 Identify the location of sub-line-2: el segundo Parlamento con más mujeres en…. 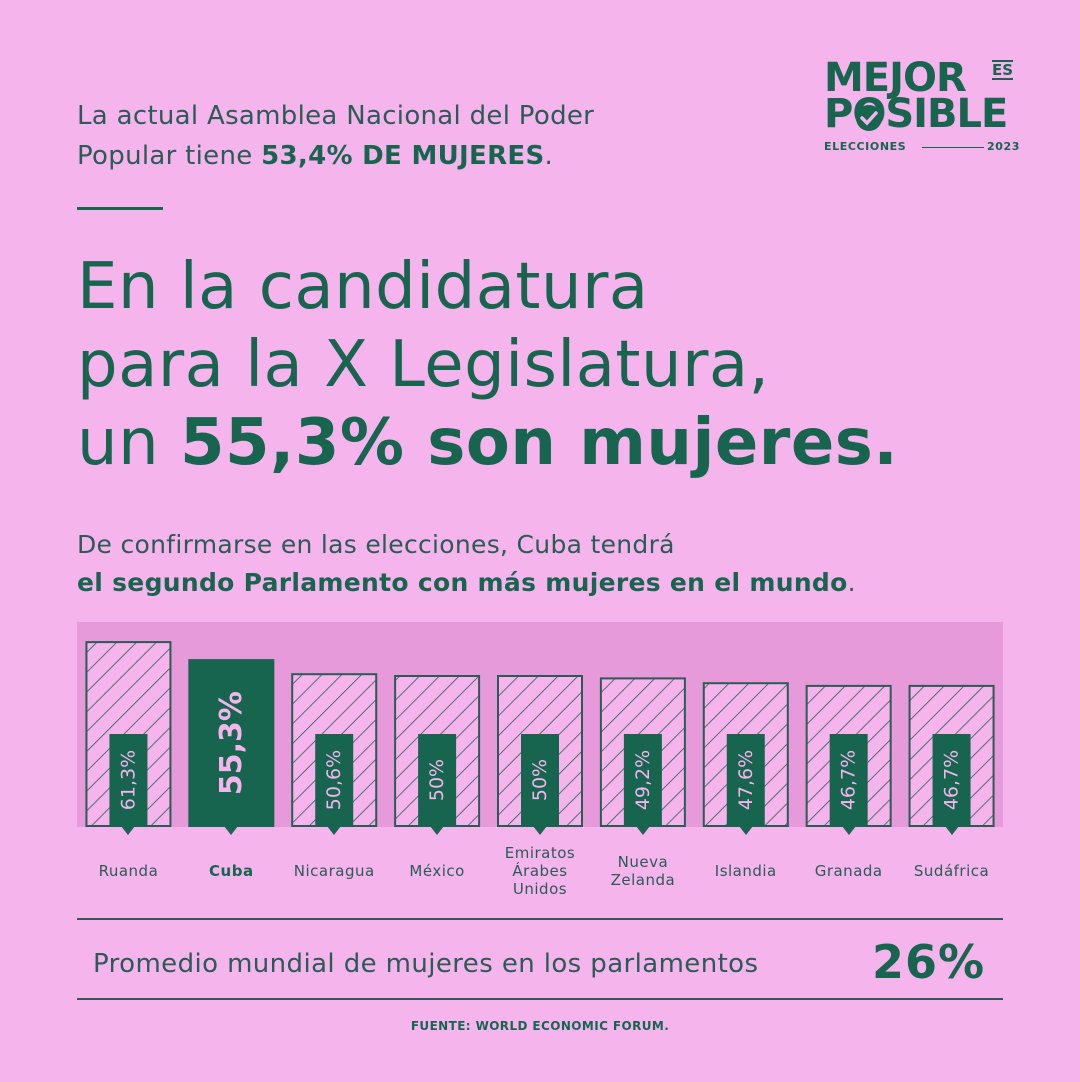
(466, 582).